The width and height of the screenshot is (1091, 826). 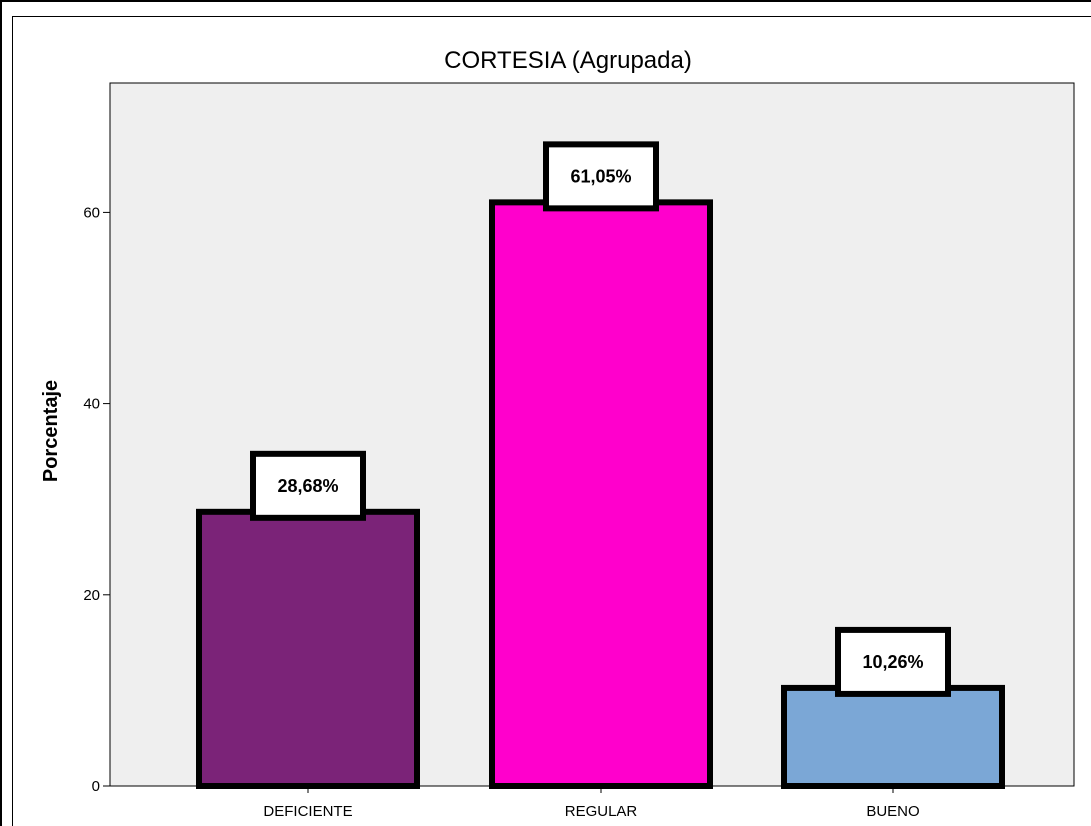 What do you see at coordinates (51, 431) in the screenshot?
I see `y-axis-label: Porcentaje` at bounding box center [51, 431].